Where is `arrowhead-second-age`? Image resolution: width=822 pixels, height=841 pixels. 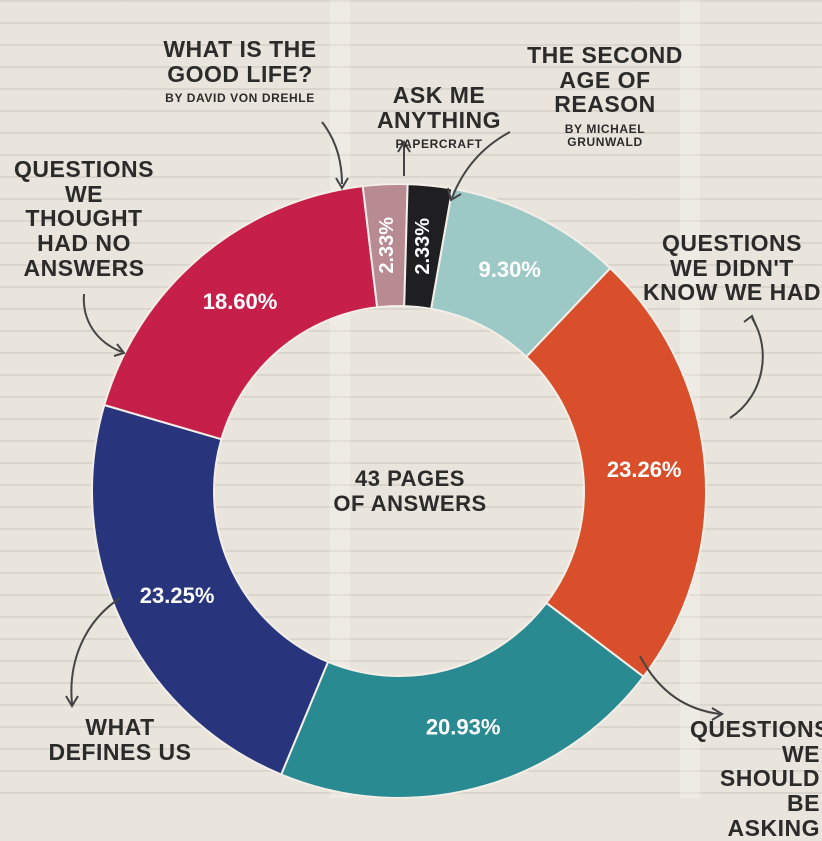
arrowhead-second-age is located at coordinates (454, 194).